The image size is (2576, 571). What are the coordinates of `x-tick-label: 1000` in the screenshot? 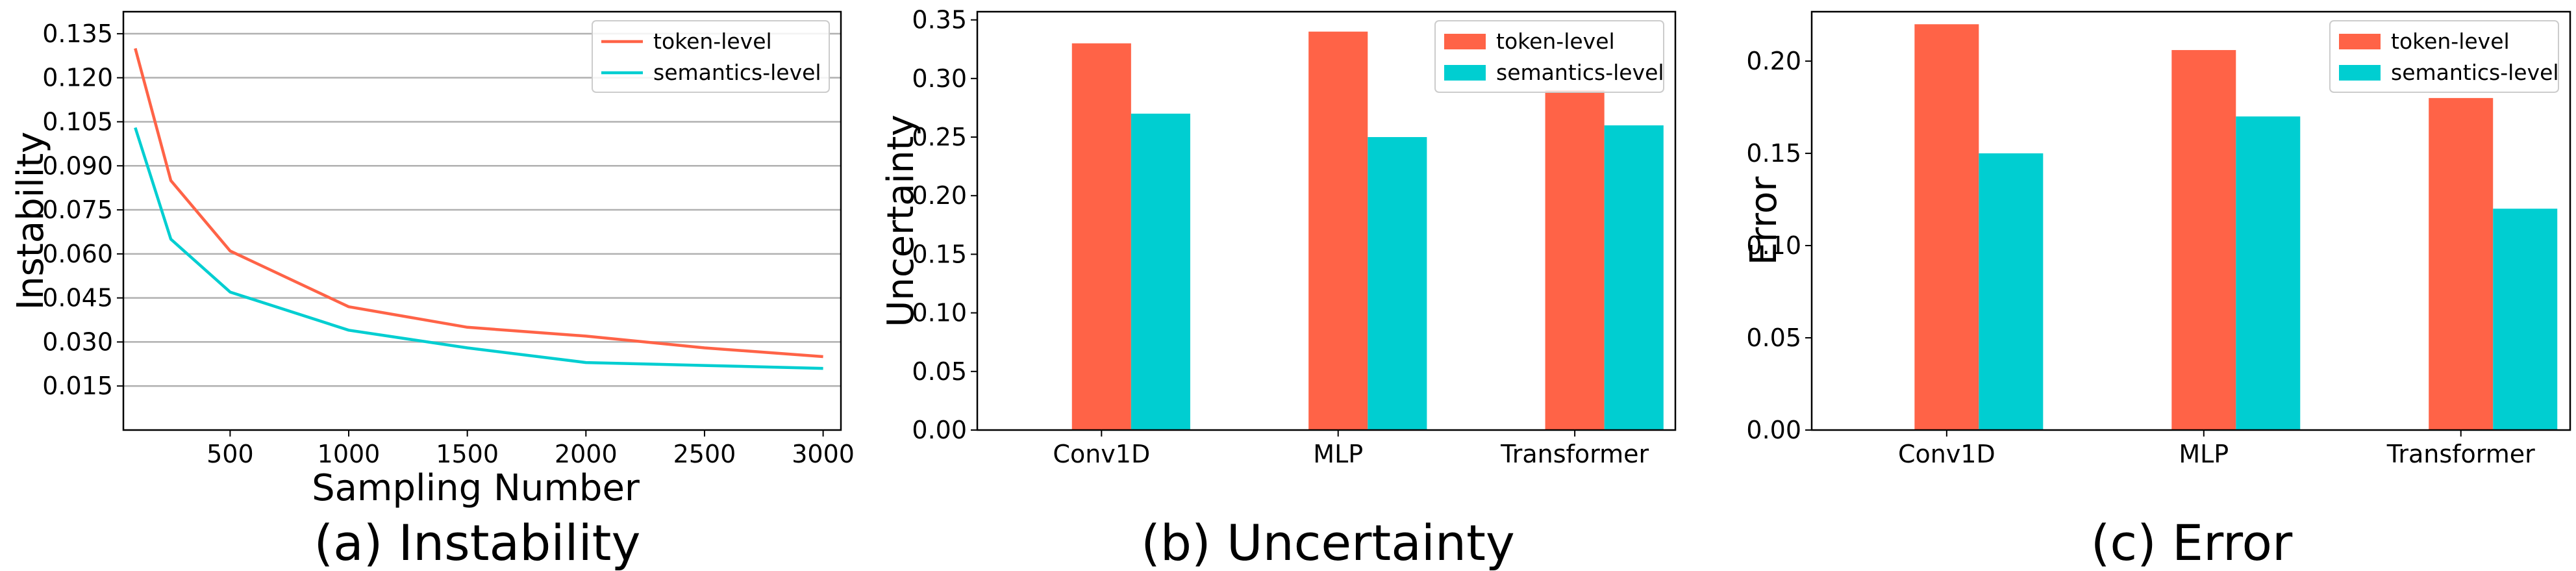 It's located at (349, 454).